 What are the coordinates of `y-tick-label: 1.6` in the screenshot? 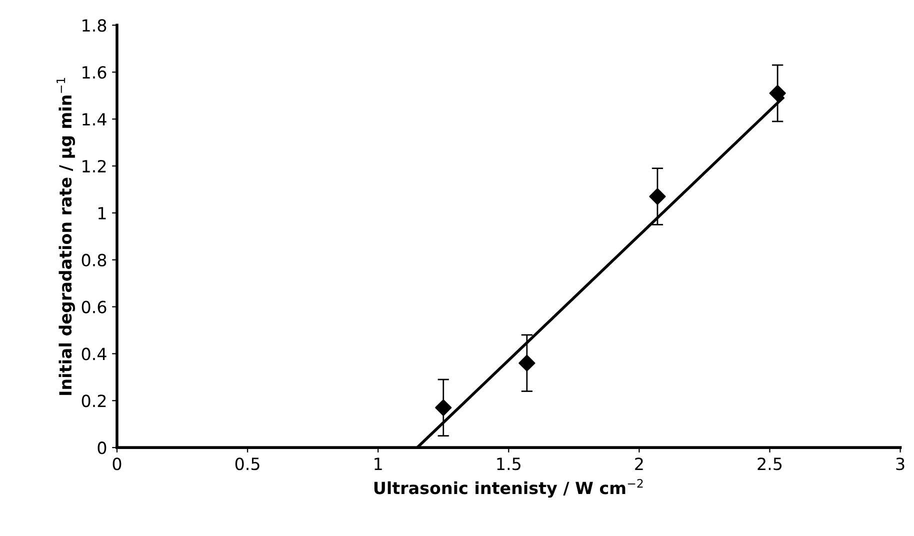 It's located at (94, 72).